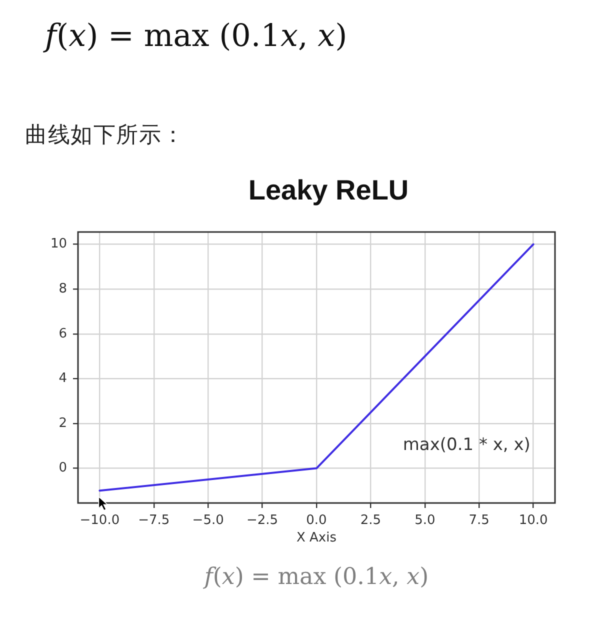 This screenshot has width=605, height=627. What do you see at coordinates (479, 520) in the screenshot?
I see `x-tick-label: 7.5` at bounding box center [479, 520].